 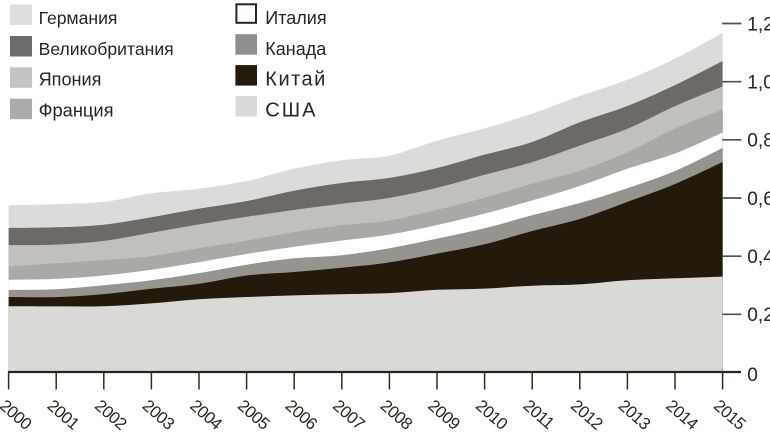 What do you see at coordinates (295, 18) in the screenshot?
I see `svg-text: Италия` at bounding box center [295, 18].